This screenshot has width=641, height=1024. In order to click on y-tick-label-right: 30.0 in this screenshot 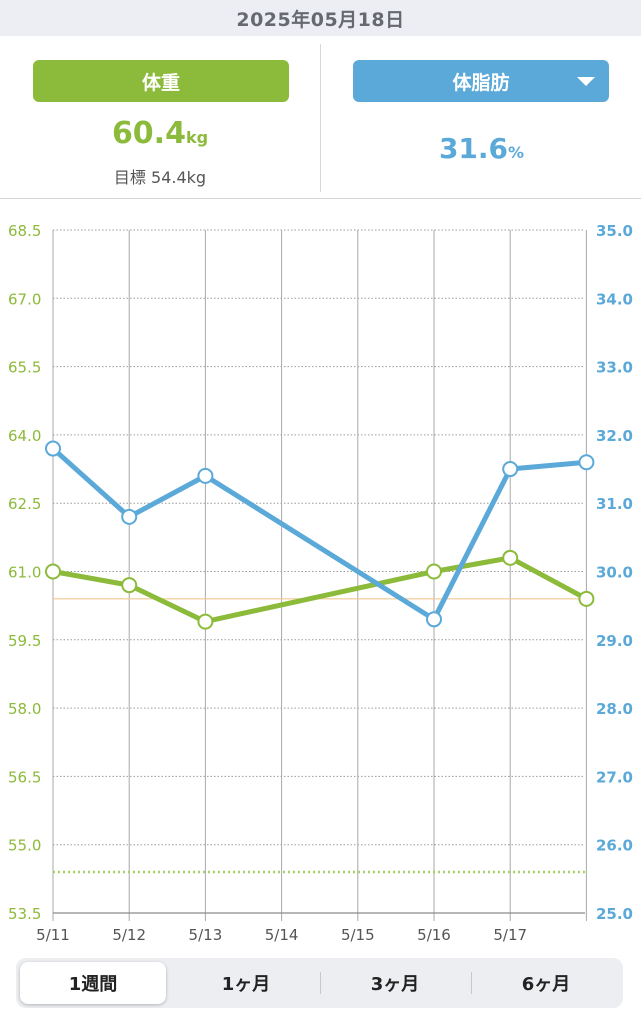, I will do `click(614, 573)`.